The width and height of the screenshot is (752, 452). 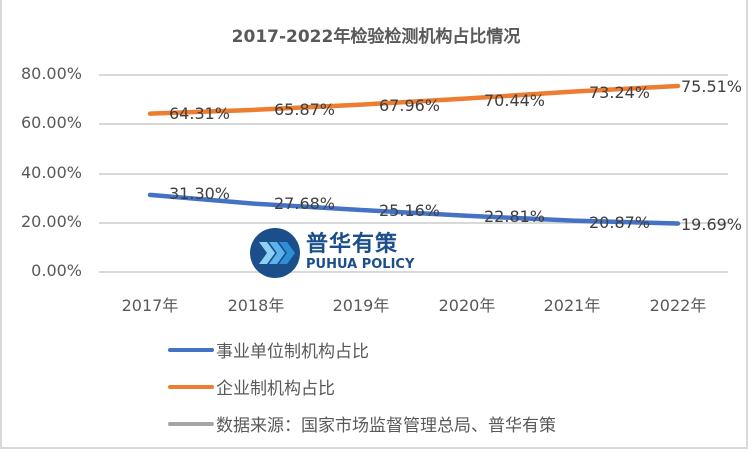 What do you see at coordinates (712, 86) in the screenshot?
I see `data-label: 75.51%` at bounding box center [712, 86].